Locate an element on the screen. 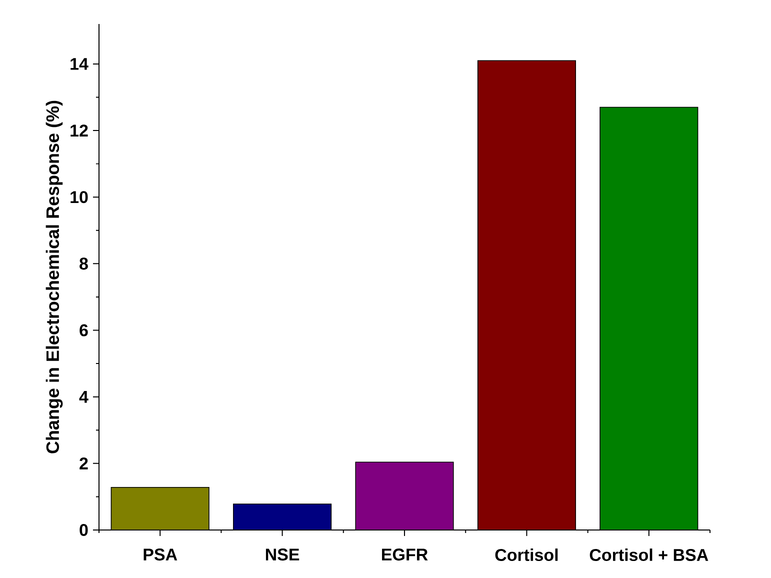 The height and width of the screenshot is (578, 771). y-tick-label: 14 is located at coordinates (79, 64).